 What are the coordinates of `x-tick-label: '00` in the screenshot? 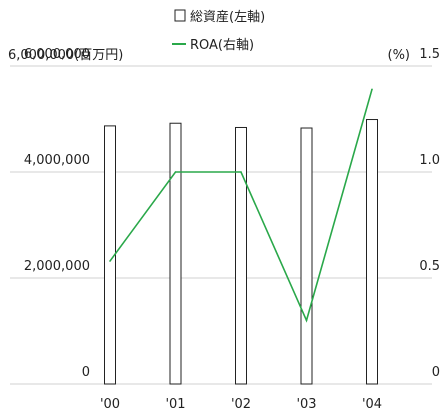 It's located at (110, 404).